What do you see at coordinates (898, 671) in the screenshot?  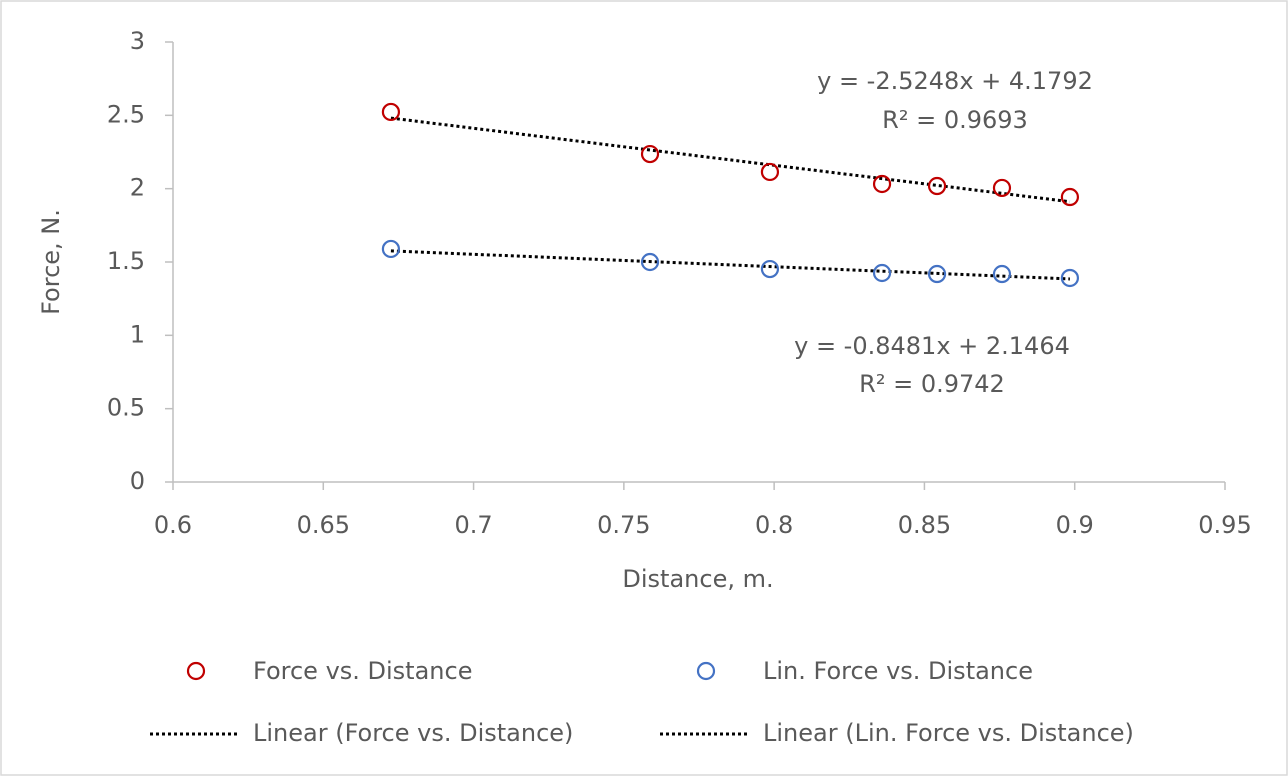 I see `legend-label: Lin. Force vs. Distance` at bounding box center [898, 671].